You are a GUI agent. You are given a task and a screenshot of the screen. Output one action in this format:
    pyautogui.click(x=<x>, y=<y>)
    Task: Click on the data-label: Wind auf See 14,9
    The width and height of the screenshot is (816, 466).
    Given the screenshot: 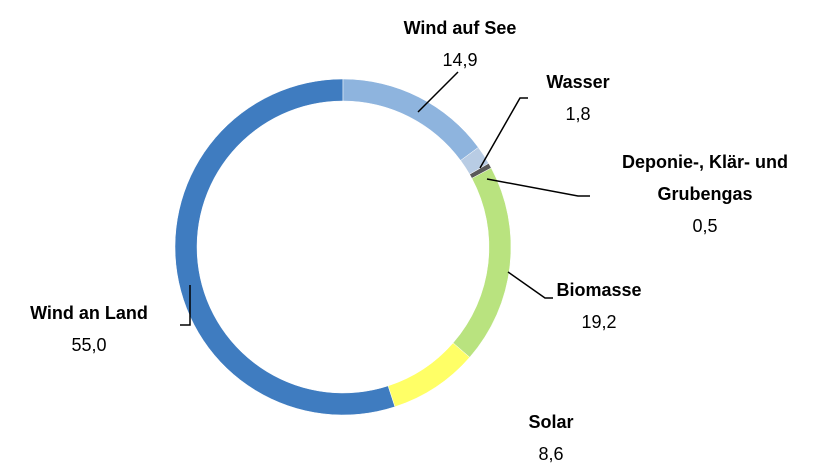 What is the action you would take?
    pyautogui.click(x=460, y=44)
    